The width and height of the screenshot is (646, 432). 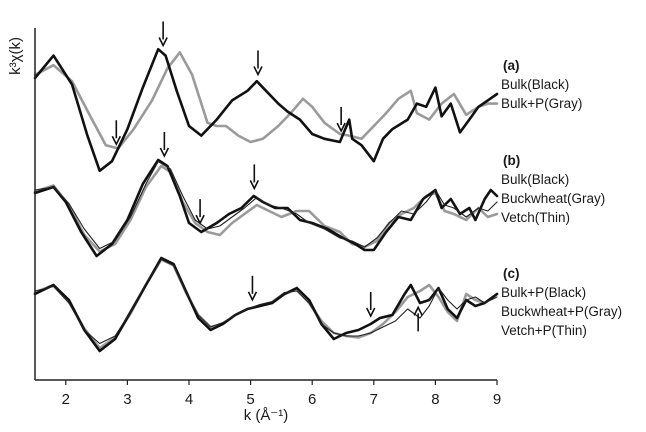 I want to click on legend-entry: Vetch+P(Thin), so click(x=544, y=330).